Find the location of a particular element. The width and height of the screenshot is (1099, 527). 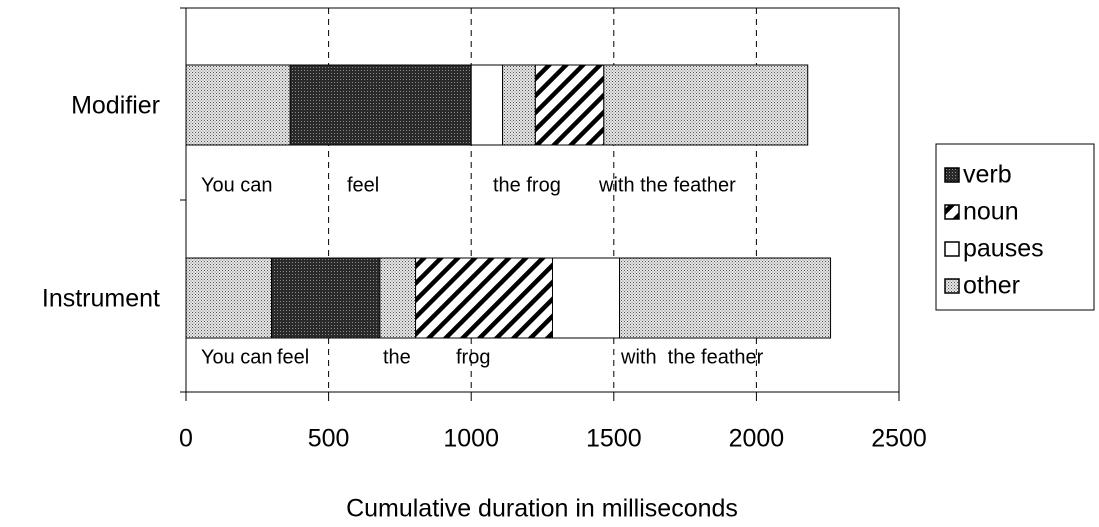

legend-label: noun is located at coordinates (991, 212).